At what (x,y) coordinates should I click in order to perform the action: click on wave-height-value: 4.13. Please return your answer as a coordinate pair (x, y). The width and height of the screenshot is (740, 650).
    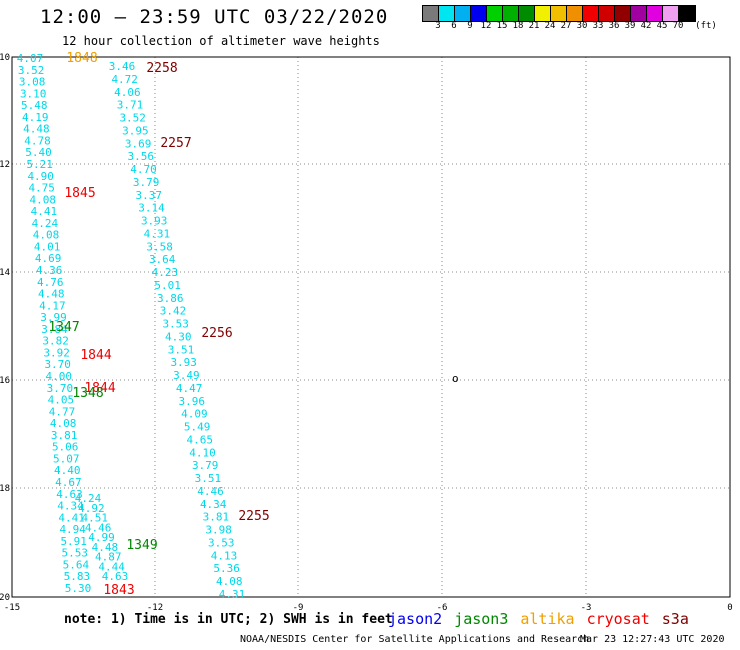
    Looking at the image, I should click on (224, 555).